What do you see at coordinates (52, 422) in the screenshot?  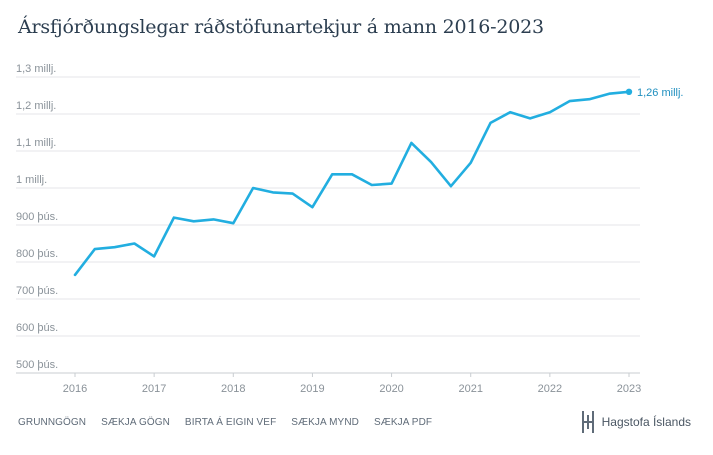 I see `footer-link-source-data: GRUNNGÖGN` at bounding box center [52, 422].